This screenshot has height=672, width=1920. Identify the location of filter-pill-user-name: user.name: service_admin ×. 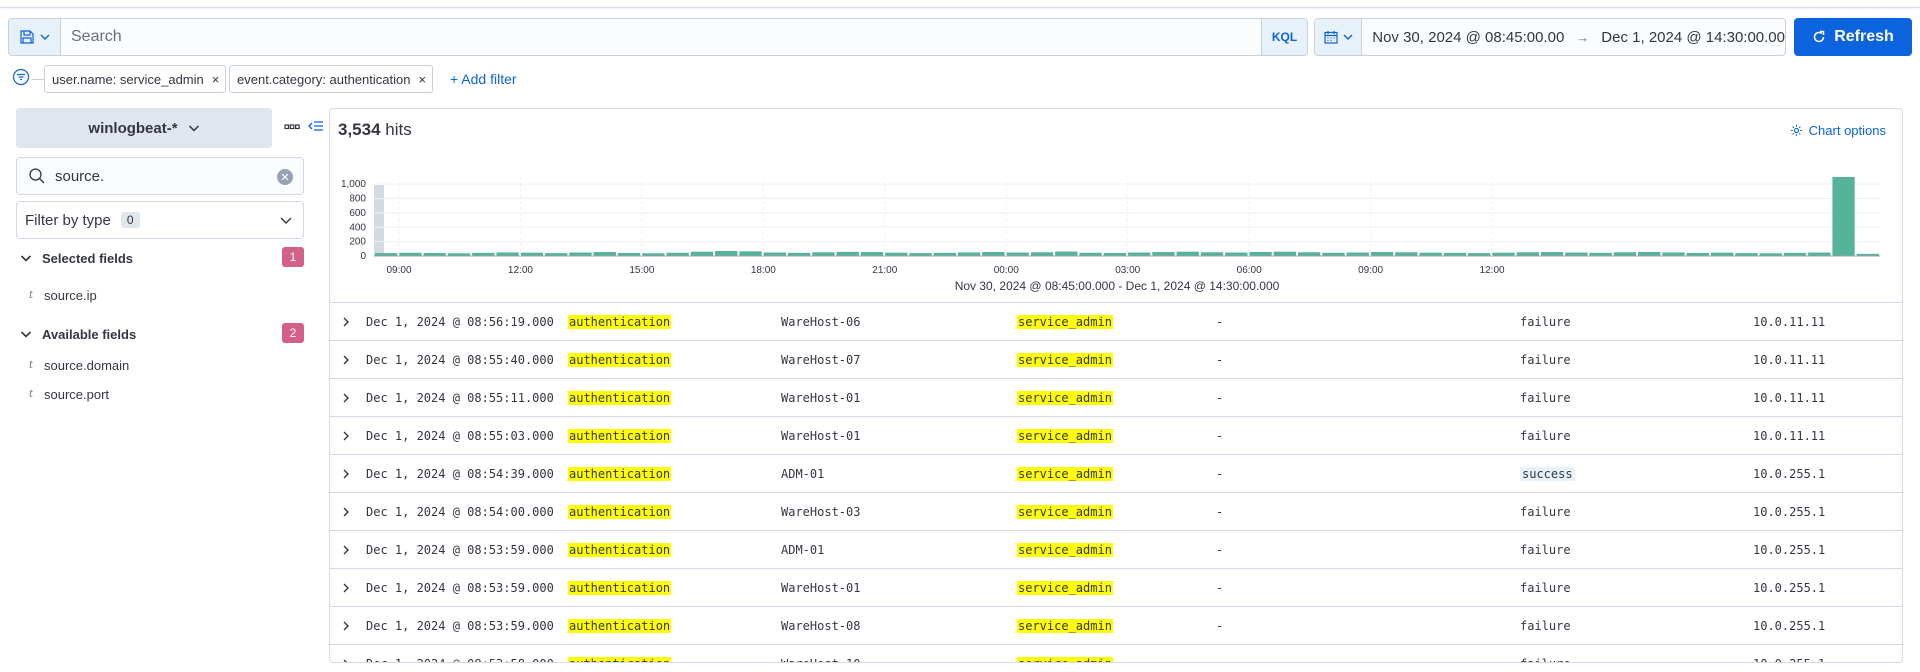
(135, 79).